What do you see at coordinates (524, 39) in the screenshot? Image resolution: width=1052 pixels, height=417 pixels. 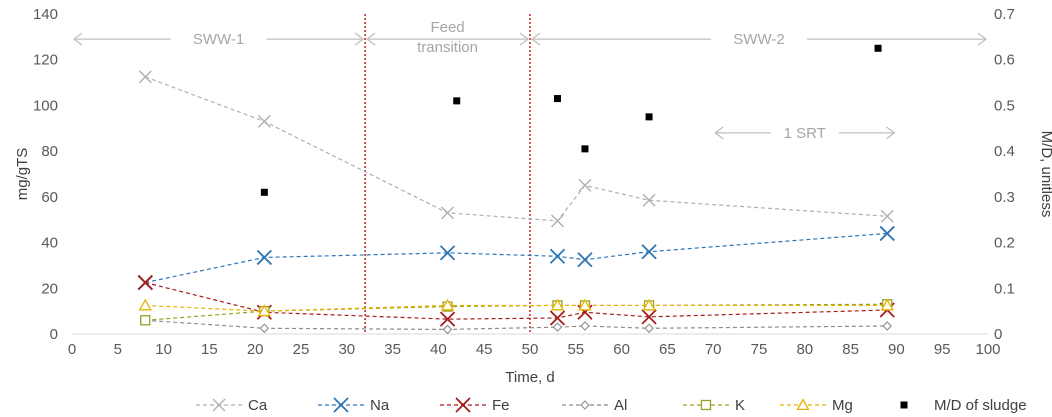 I see `arrow-feed-head-right` at bounding box center [524, 39].